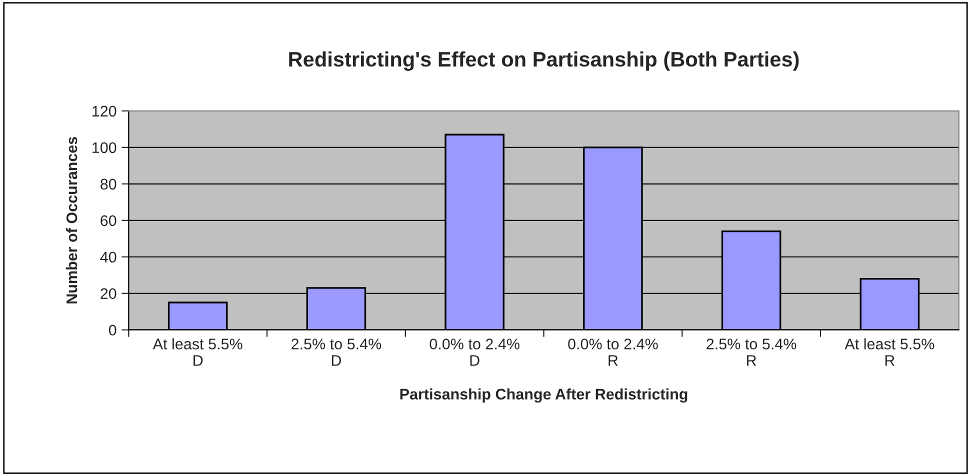 The width and height of the screenshot is (971, 476). I want to click on y-tick-label: 100, so click(104, 148).